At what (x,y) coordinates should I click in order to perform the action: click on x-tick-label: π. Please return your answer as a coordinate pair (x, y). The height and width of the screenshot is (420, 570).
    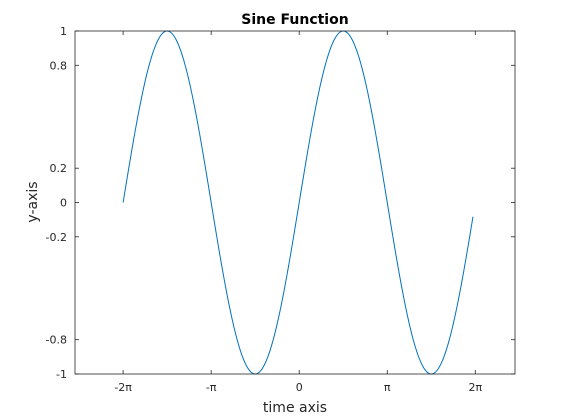
    Looking at the image, I should click on (387, 387).